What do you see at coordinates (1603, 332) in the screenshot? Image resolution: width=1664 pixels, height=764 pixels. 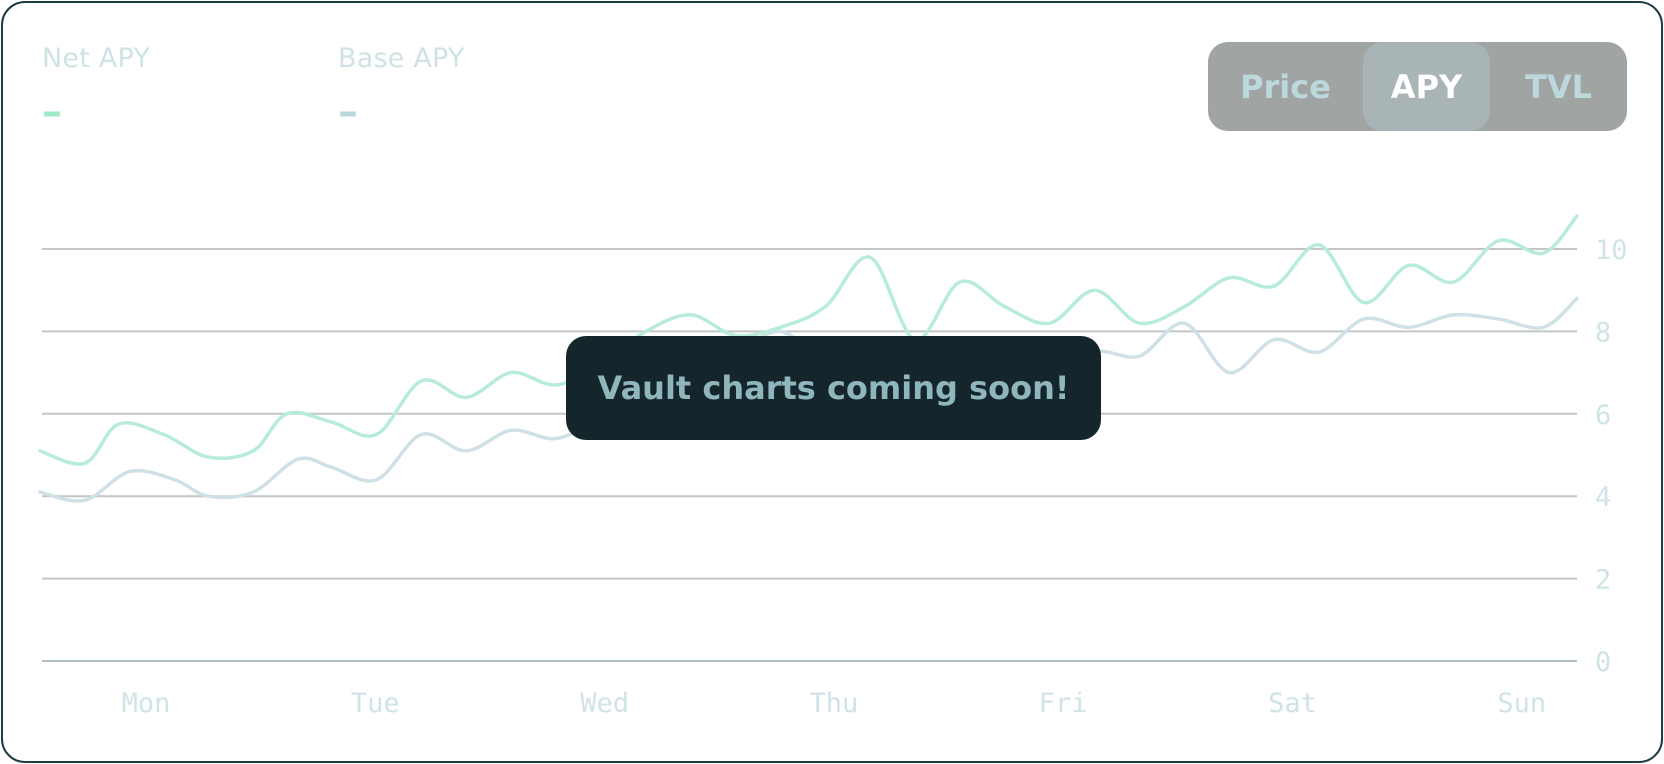 I see `y-tick-label: 8` at bounding box center [1603, 332].